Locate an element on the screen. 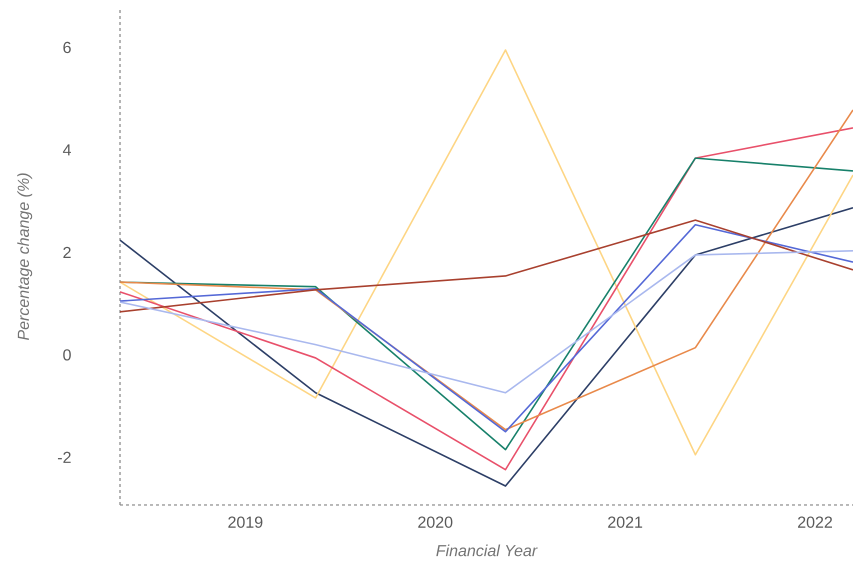 The image size is (853, 569). y-tick-label: -2 is located at coordinates (64, 457).